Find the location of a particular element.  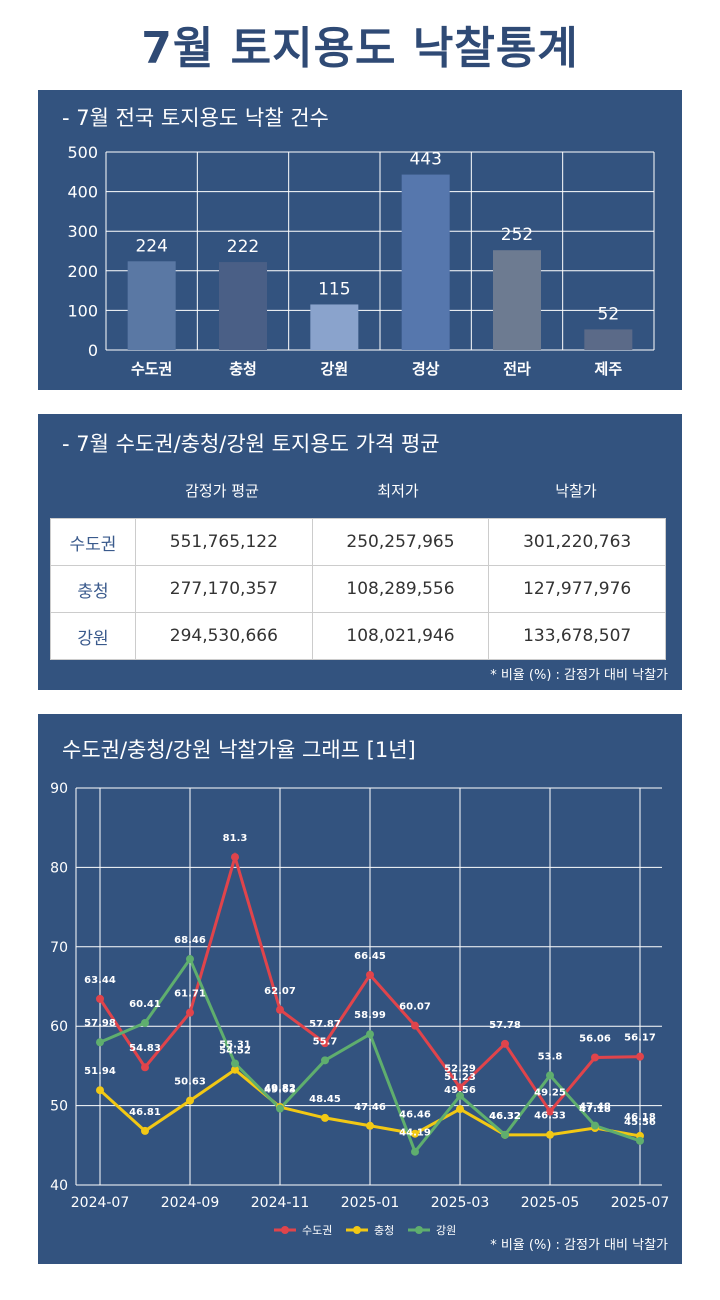

data-label: 49.25 is located at coordinates (550, 1093).